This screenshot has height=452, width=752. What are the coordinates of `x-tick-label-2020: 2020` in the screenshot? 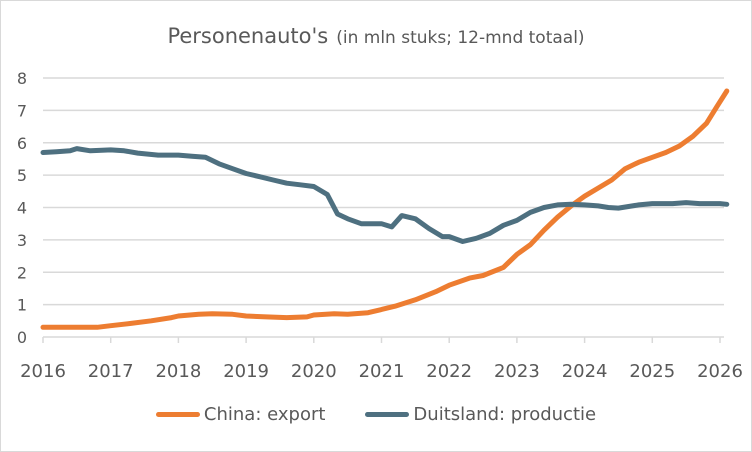 It's located at (314, 371).